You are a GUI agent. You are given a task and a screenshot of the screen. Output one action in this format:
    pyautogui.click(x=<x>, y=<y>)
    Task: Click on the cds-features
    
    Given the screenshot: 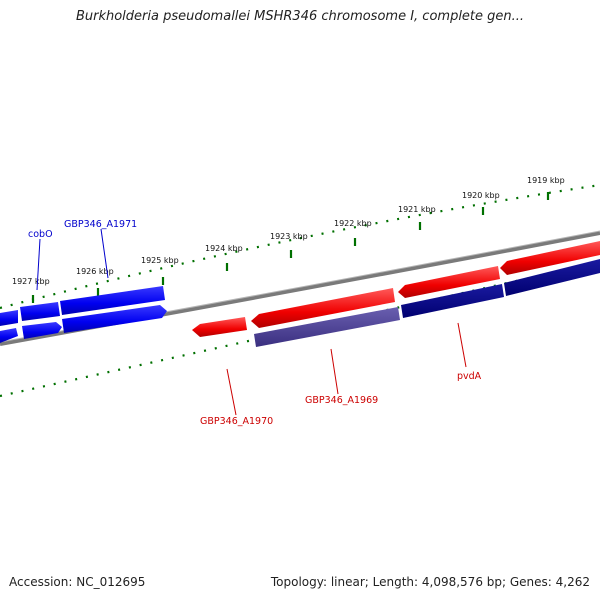 What is the action you would take?
    pyautogui.click(x=427, y=303)
    